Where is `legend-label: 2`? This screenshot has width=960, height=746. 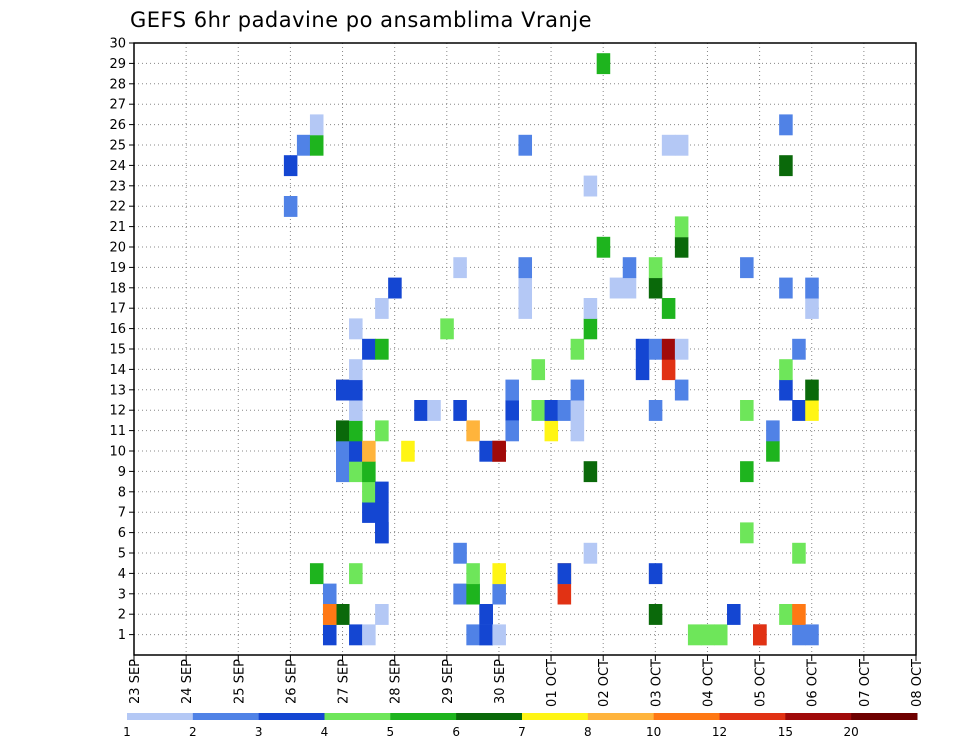 legend-label: 2 is located at coordinates (193, 732).